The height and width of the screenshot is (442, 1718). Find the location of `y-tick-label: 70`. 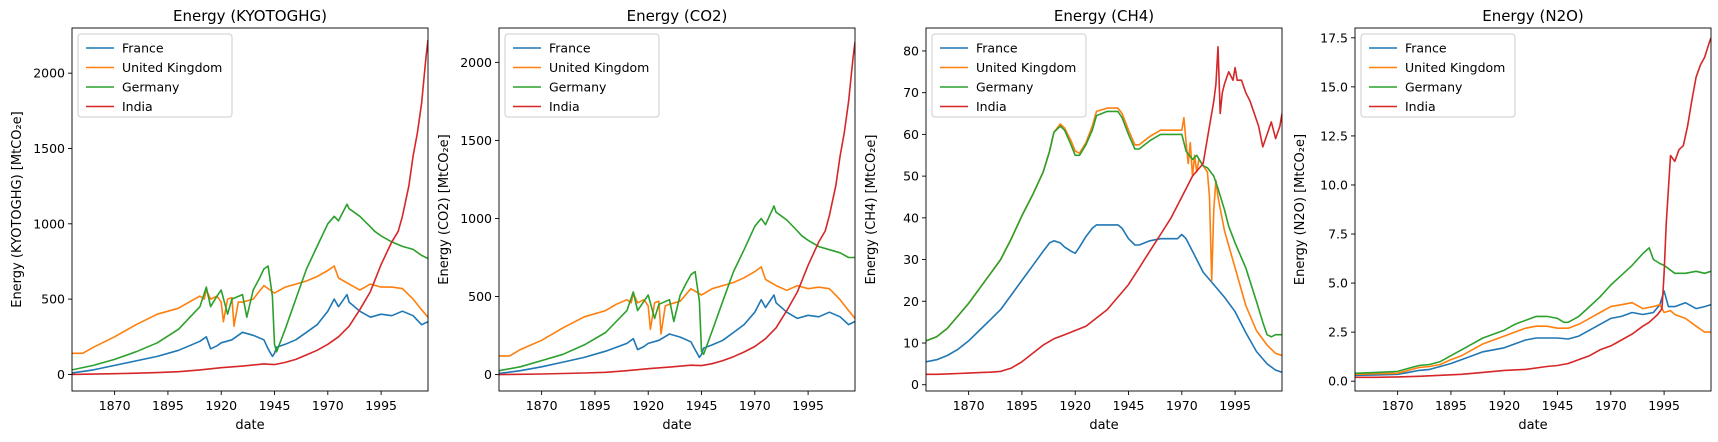

y-tick-label: 70 is located at coordinates (911, 92).